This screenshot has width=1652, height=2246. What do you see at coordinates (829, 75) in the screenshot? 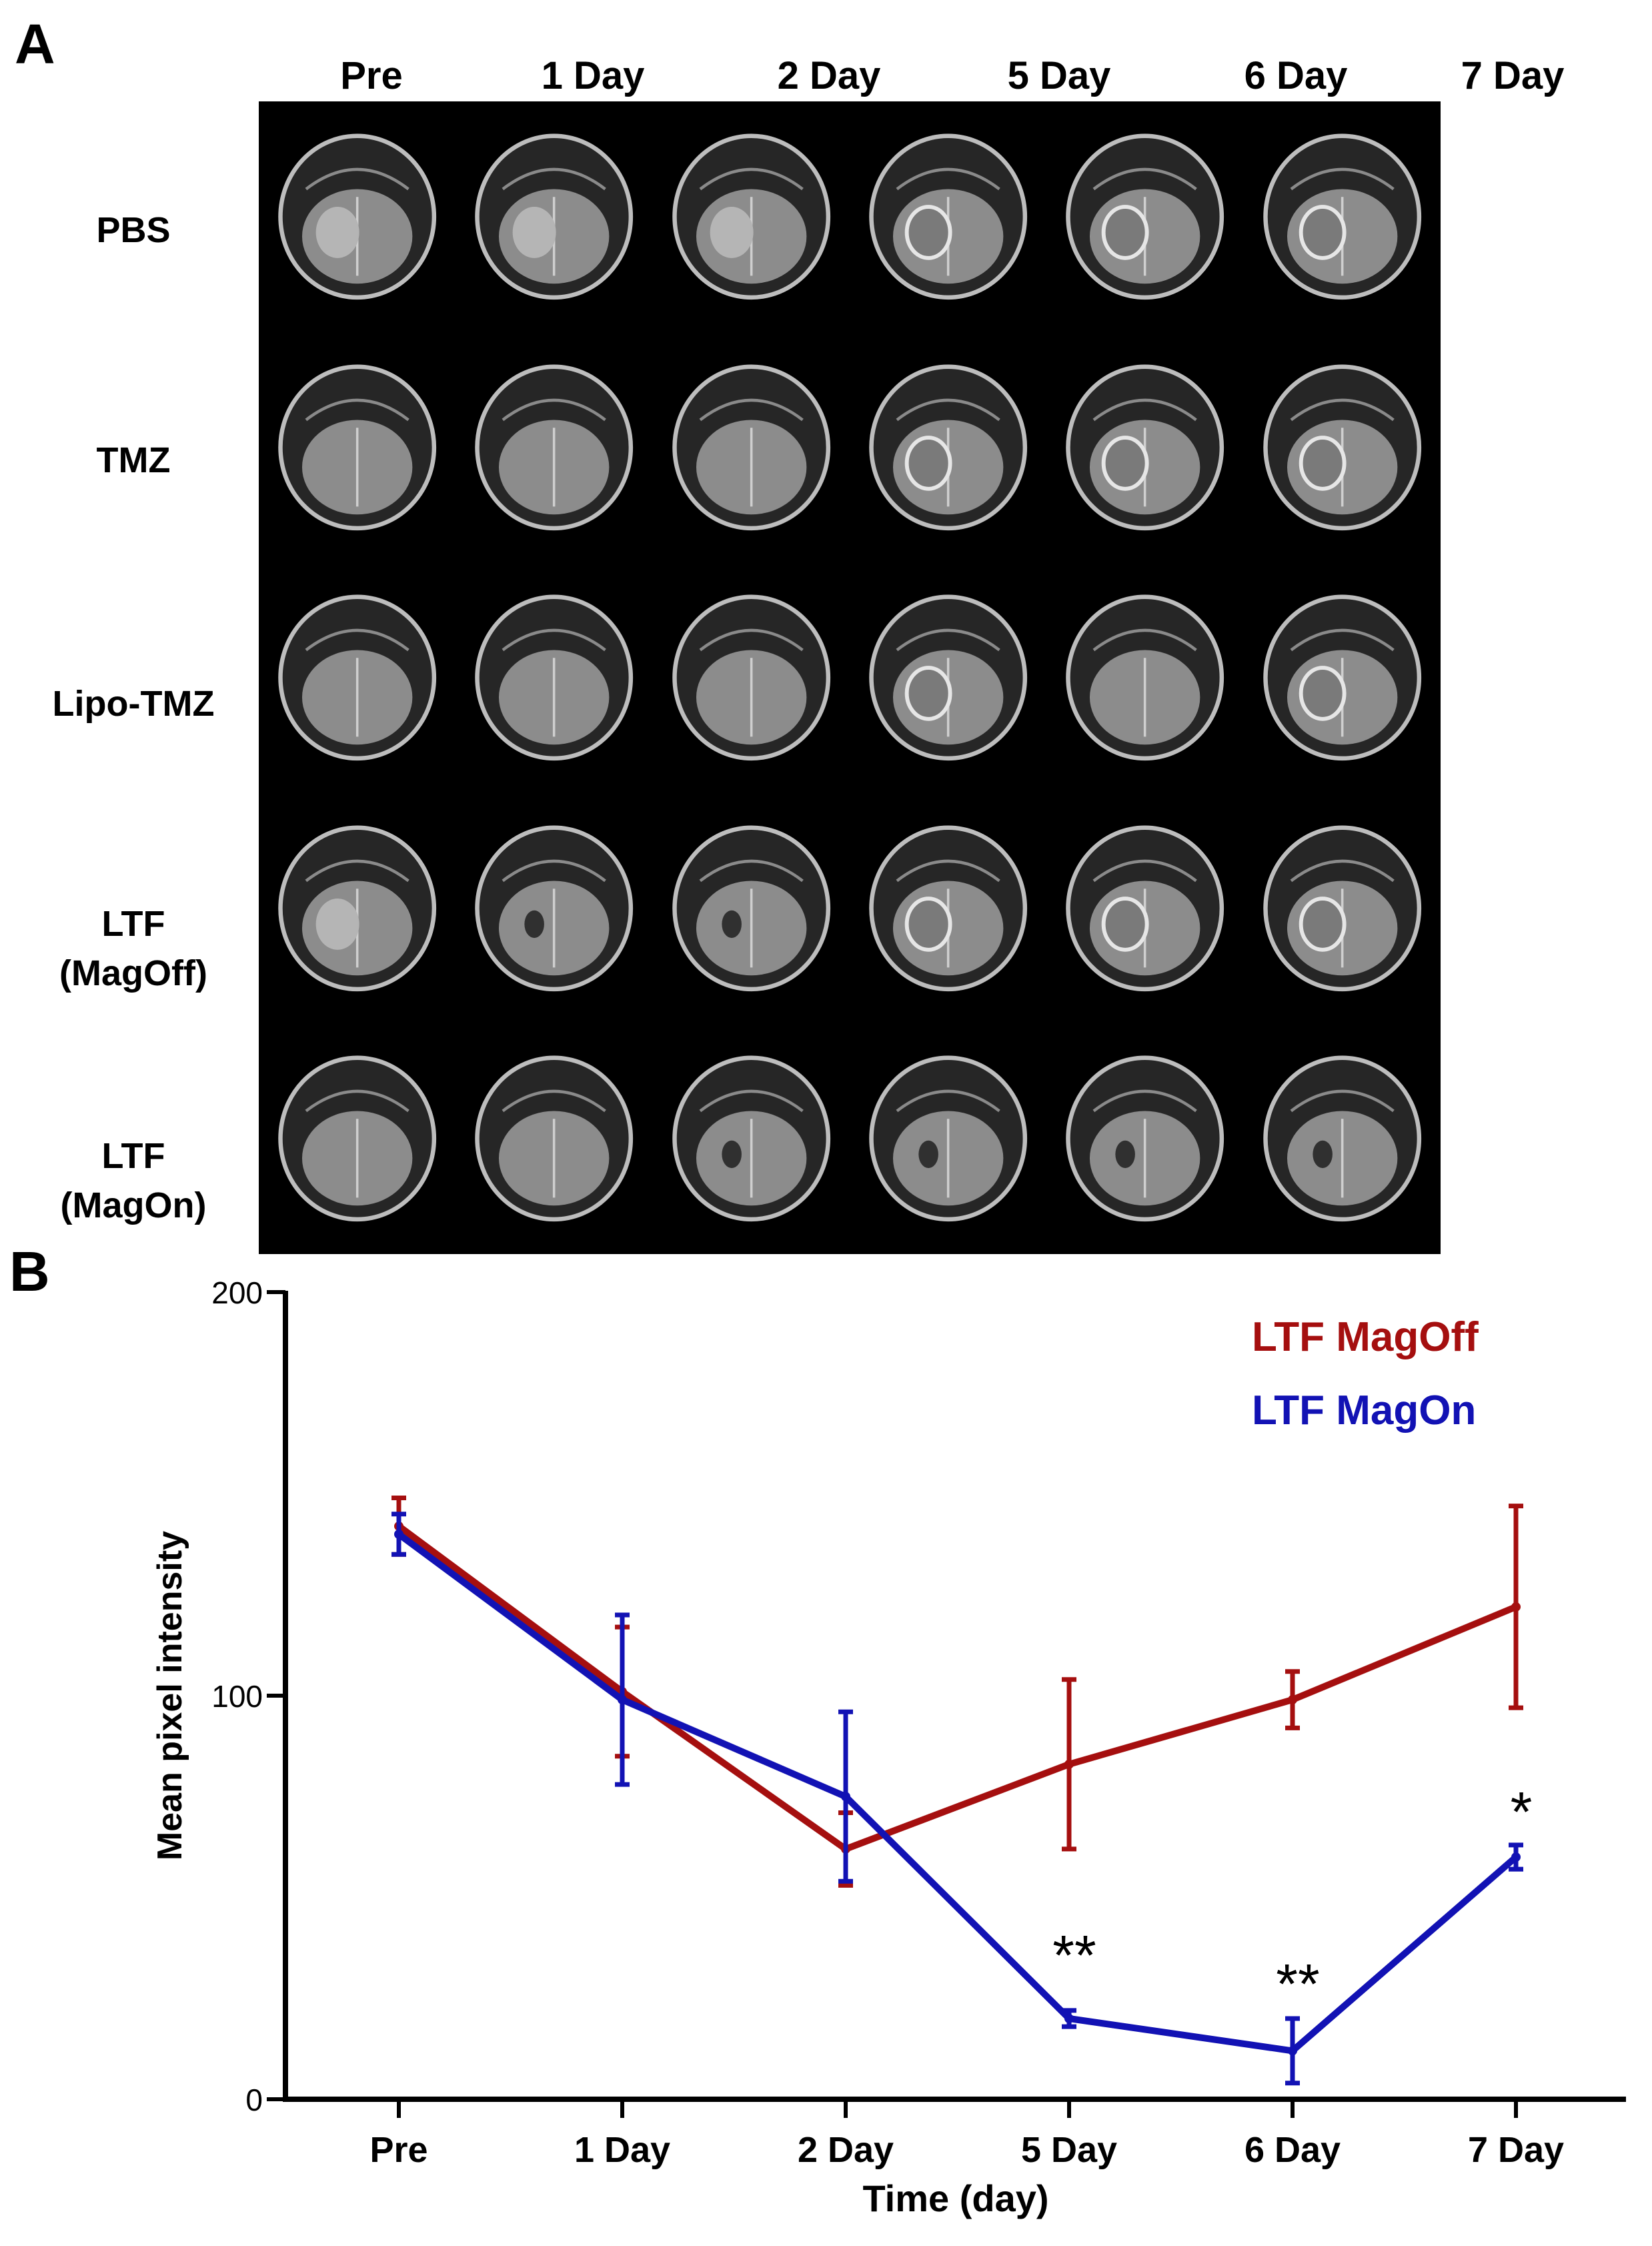
I see `column-label: 2 Day` at bounding box center [829, 75].